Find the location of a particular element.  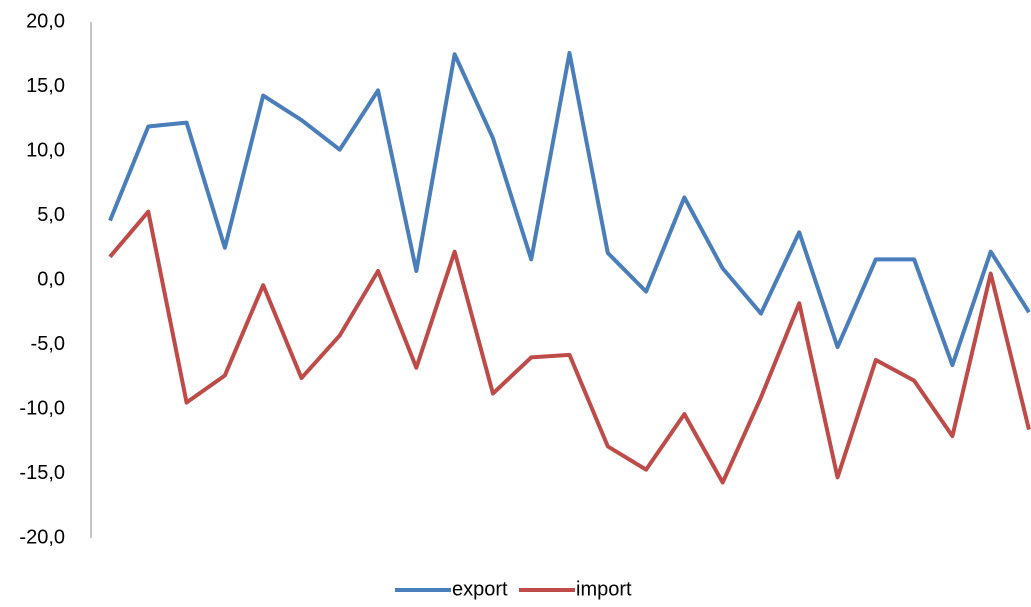

y-tick-label: 20,0 is located at coordinates (45, 21).